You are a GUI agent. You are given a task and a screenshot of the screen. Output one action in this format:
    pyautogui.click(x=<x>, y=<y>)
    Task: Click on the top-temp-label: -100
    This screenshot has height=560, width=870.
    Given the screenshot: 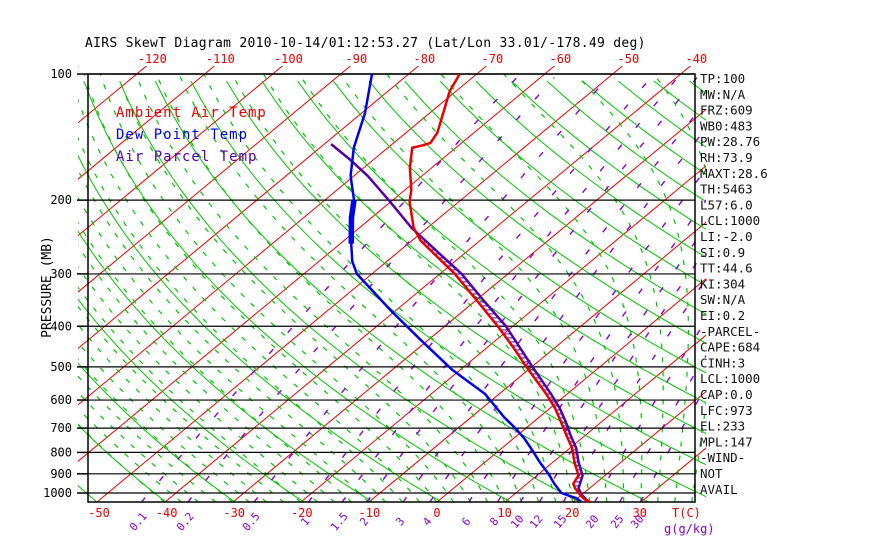 What is the action you would take?
    pyautogui.click(x=288, y=59)
    